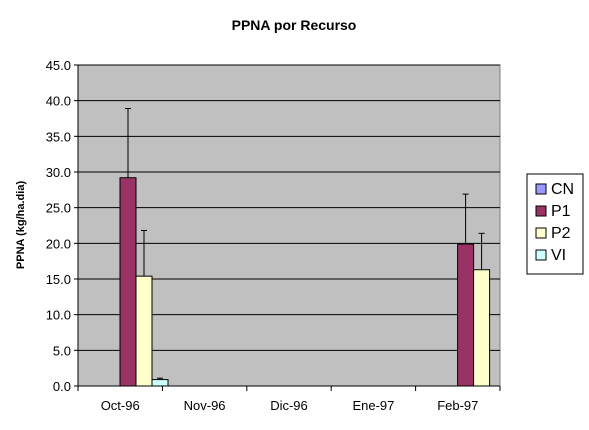 This screenshot has width=589, height=430. Describe the element at coordinates (21, 225) in the screenshot. I see `y-axis-label: PPNA (kg/ha.dia)` at that location.